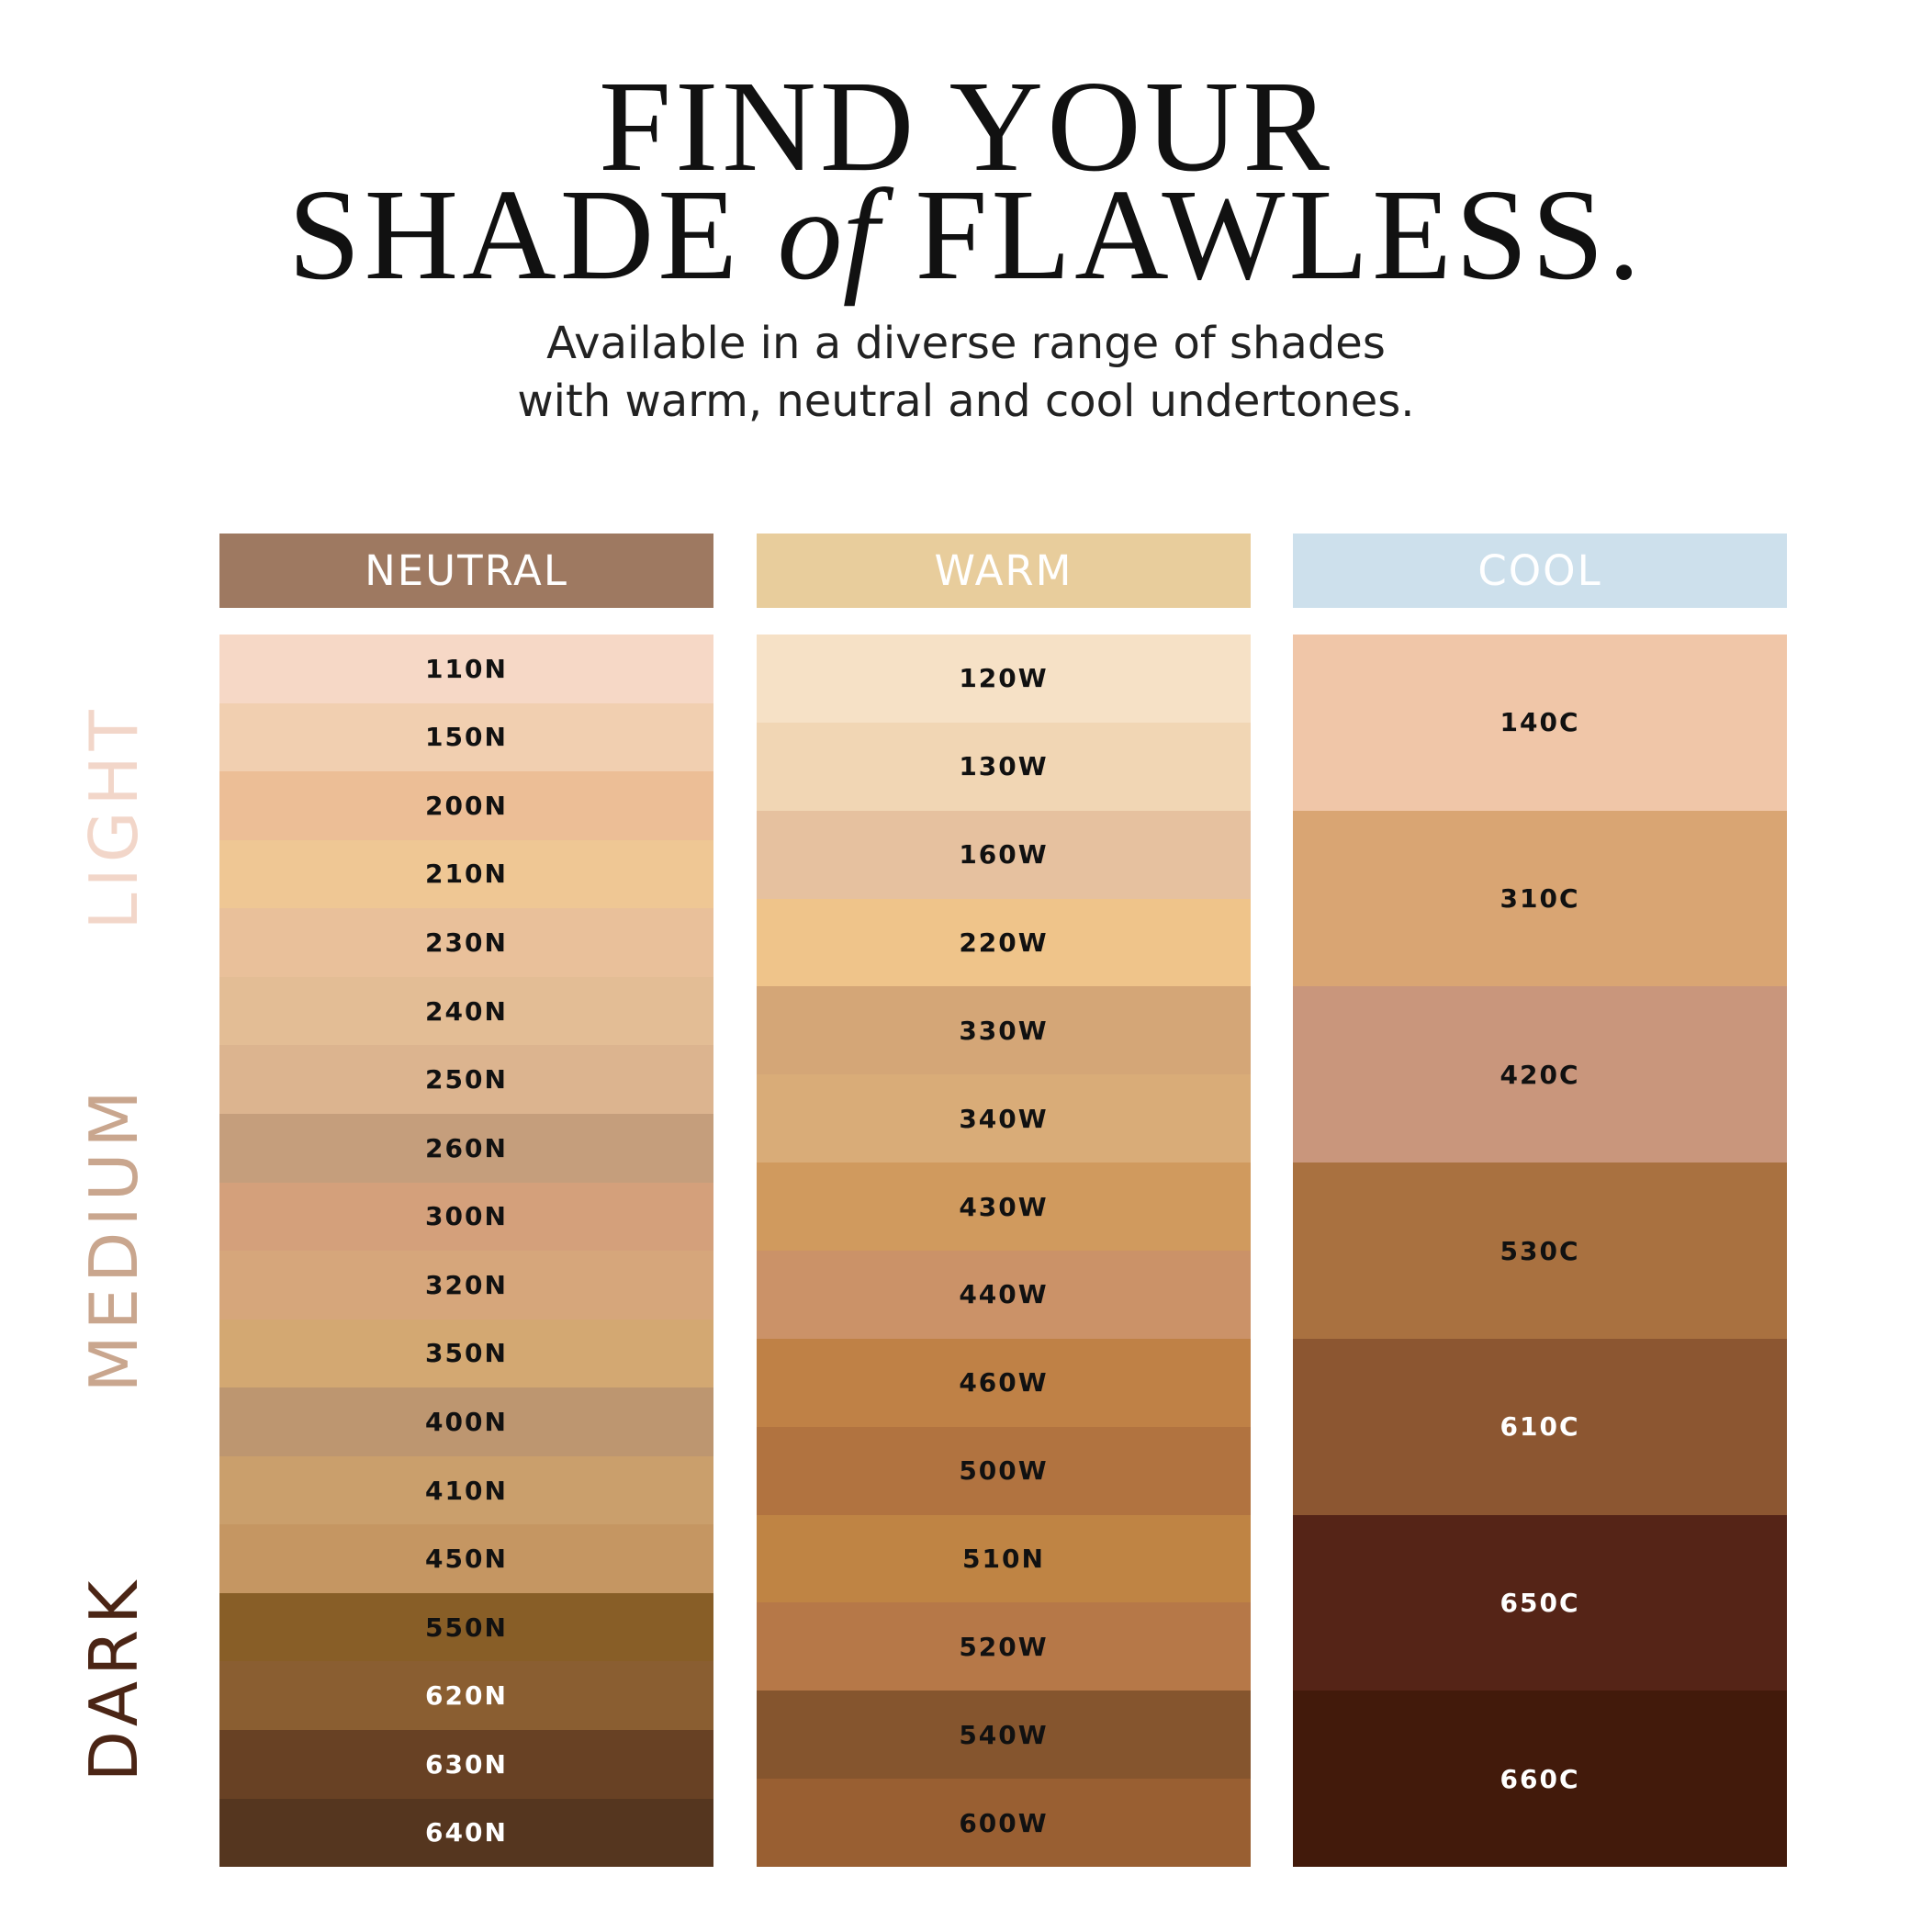 Image resolution: width=1932 pixels, height=1932 pixels. I want to click on shade-swatch: 430W, so click(1004, 1207).